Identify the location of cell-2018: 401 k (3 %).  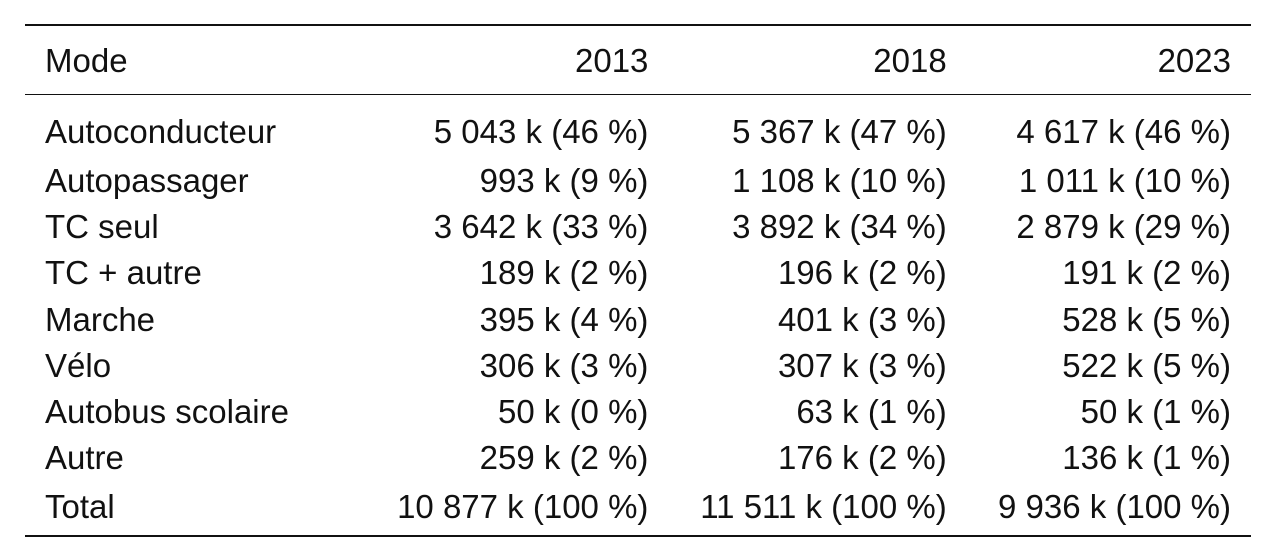
(862, 319).